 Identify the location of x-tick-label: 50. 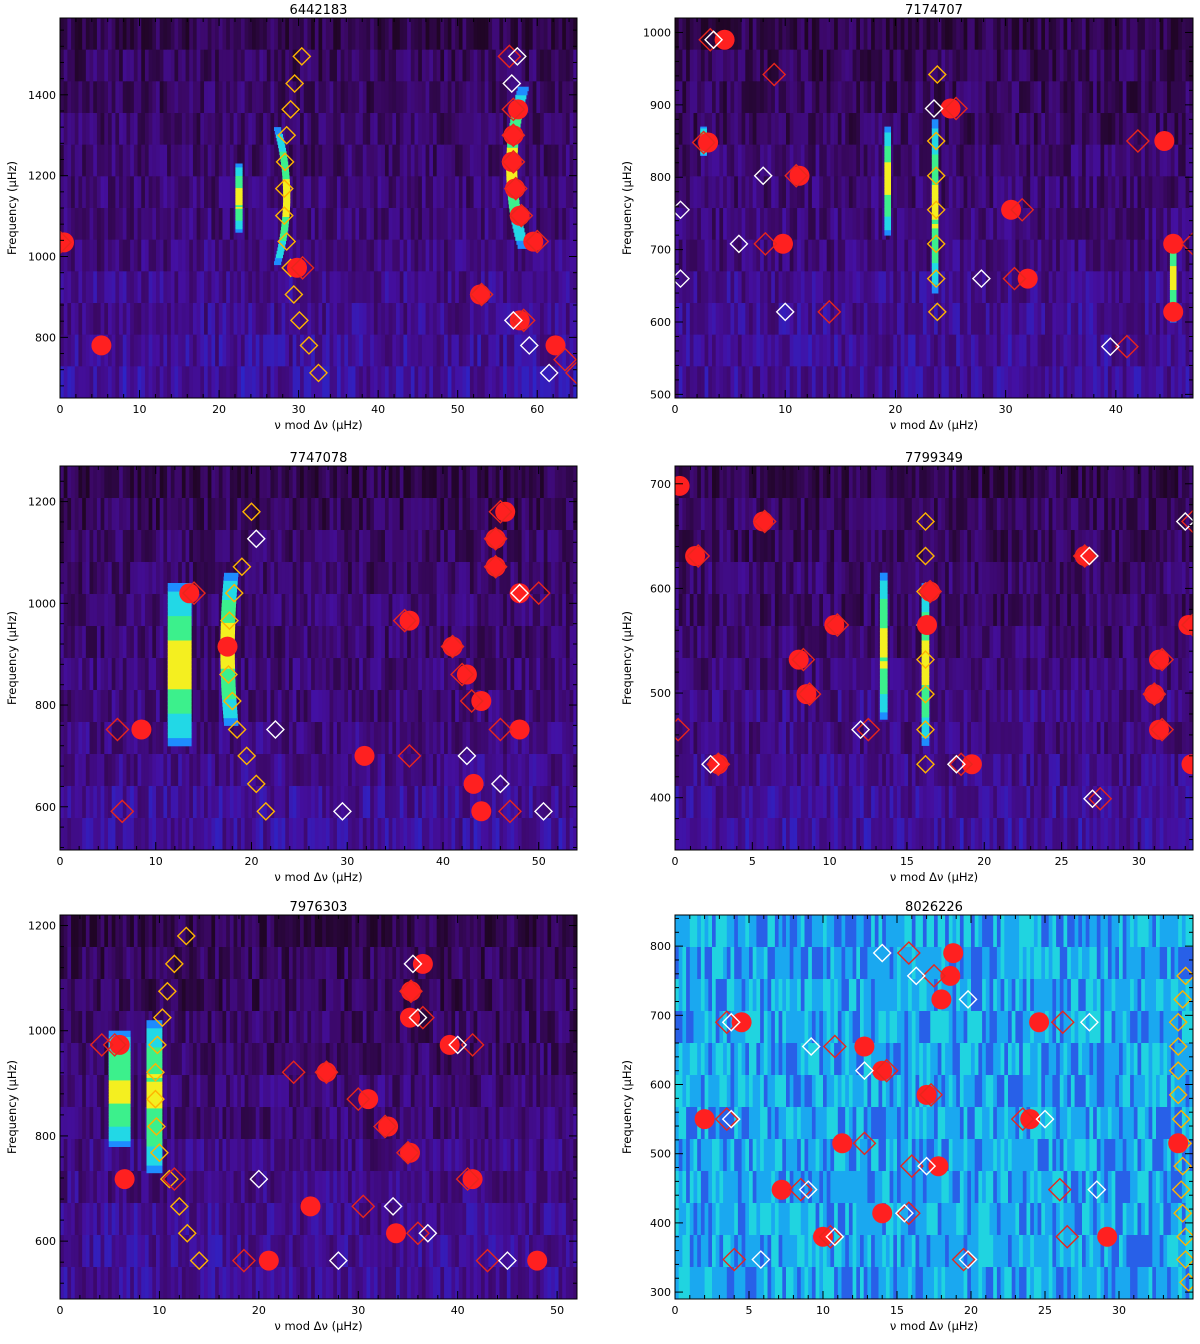
(458, 409).